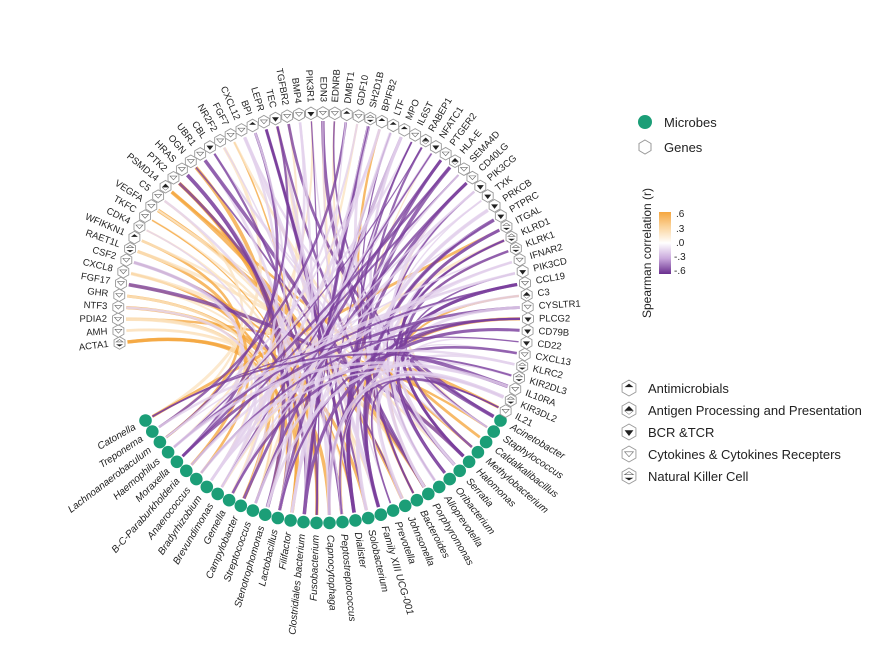 This screenshot has width=871, height=651. Describe the element at coordinates (645, 122) in the screenshot. I see `microbe-dot-icon` at that location.